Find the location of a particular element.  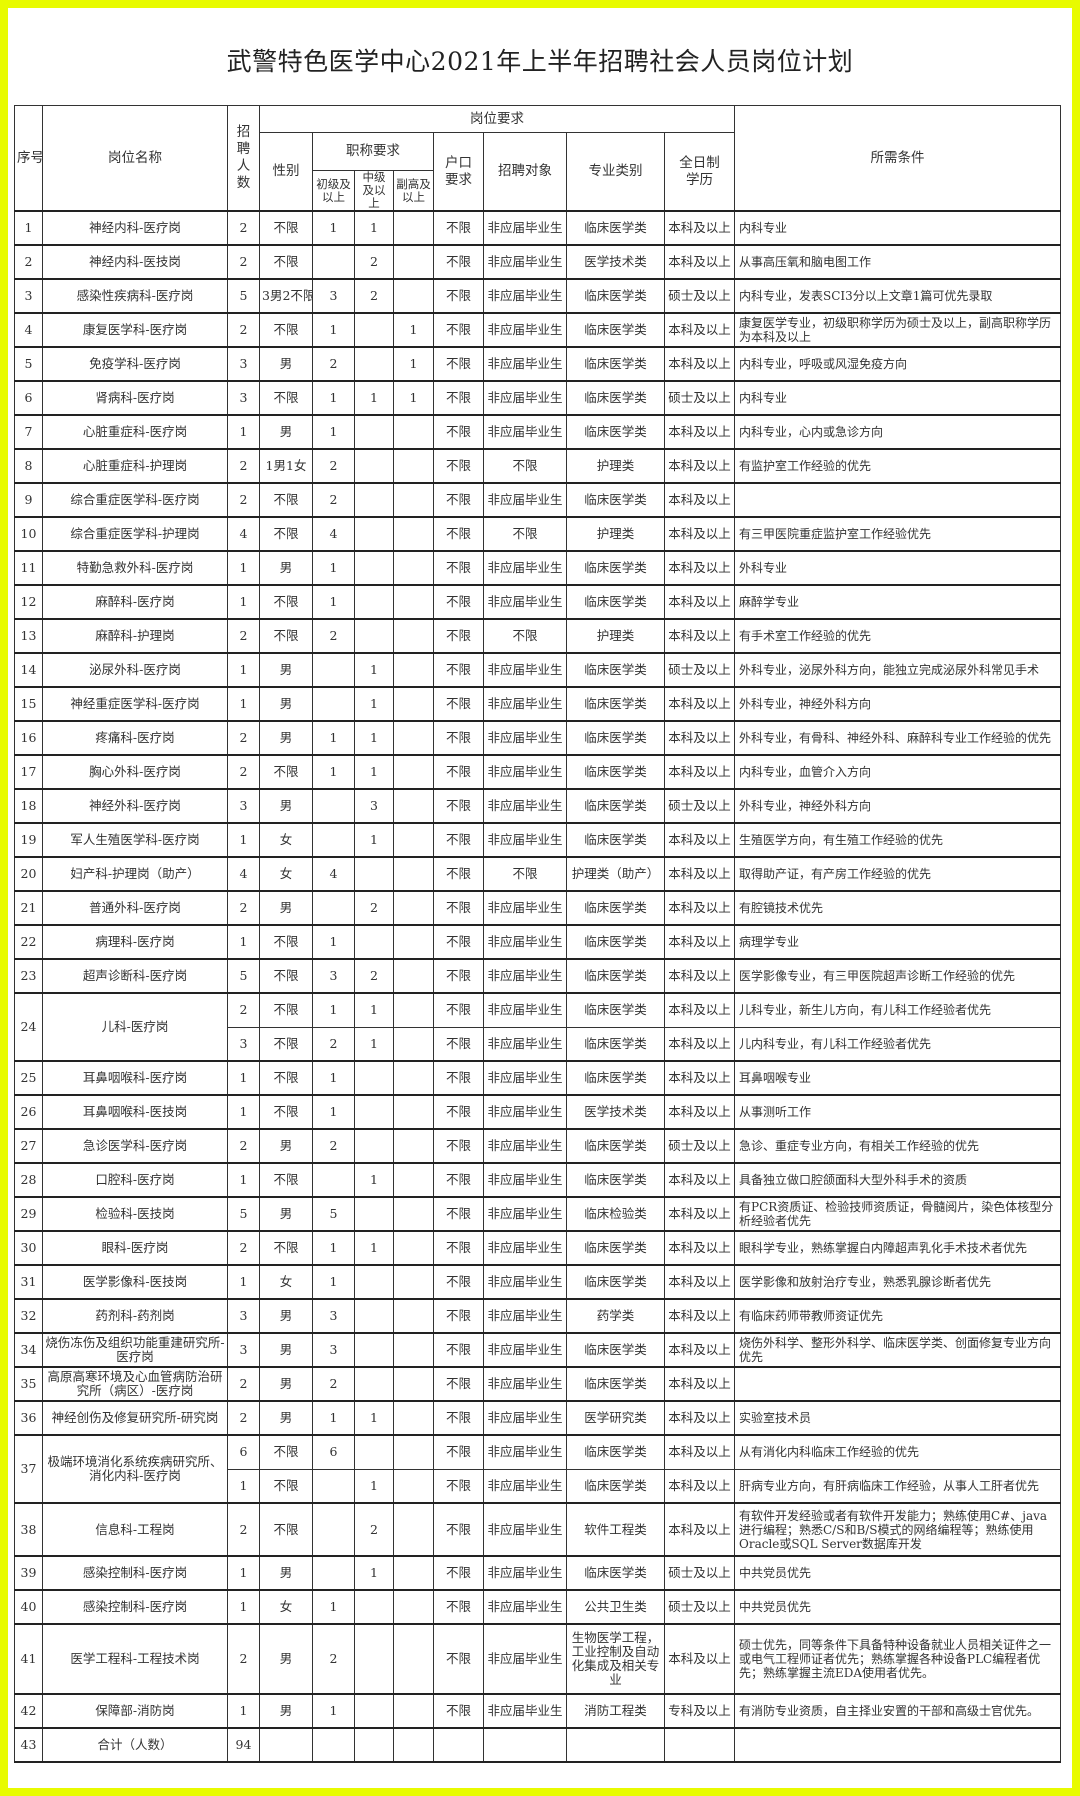

cell-cond: 外科专业，有骨科、神经外科、麻醉科专业工作经验的优先 is located at coordinates (897, 738).